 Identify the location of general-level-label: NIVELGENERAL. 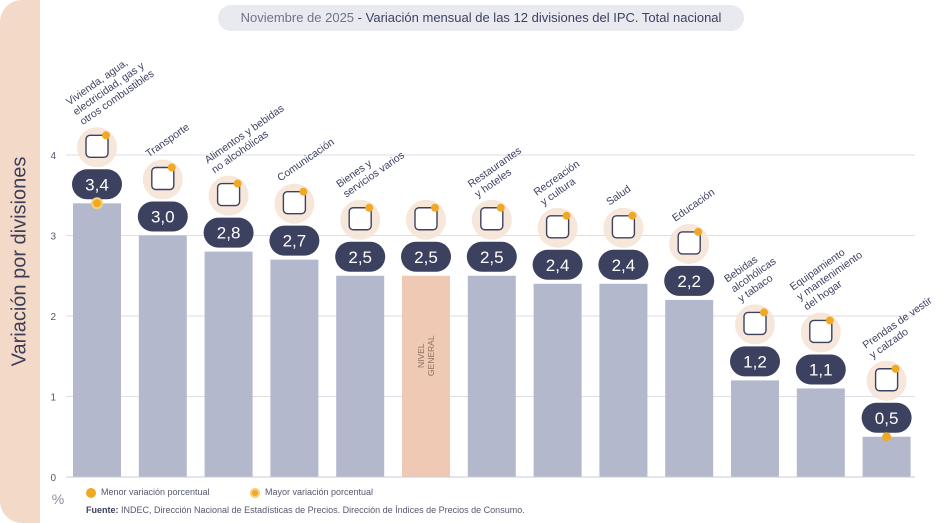
(426, 355).